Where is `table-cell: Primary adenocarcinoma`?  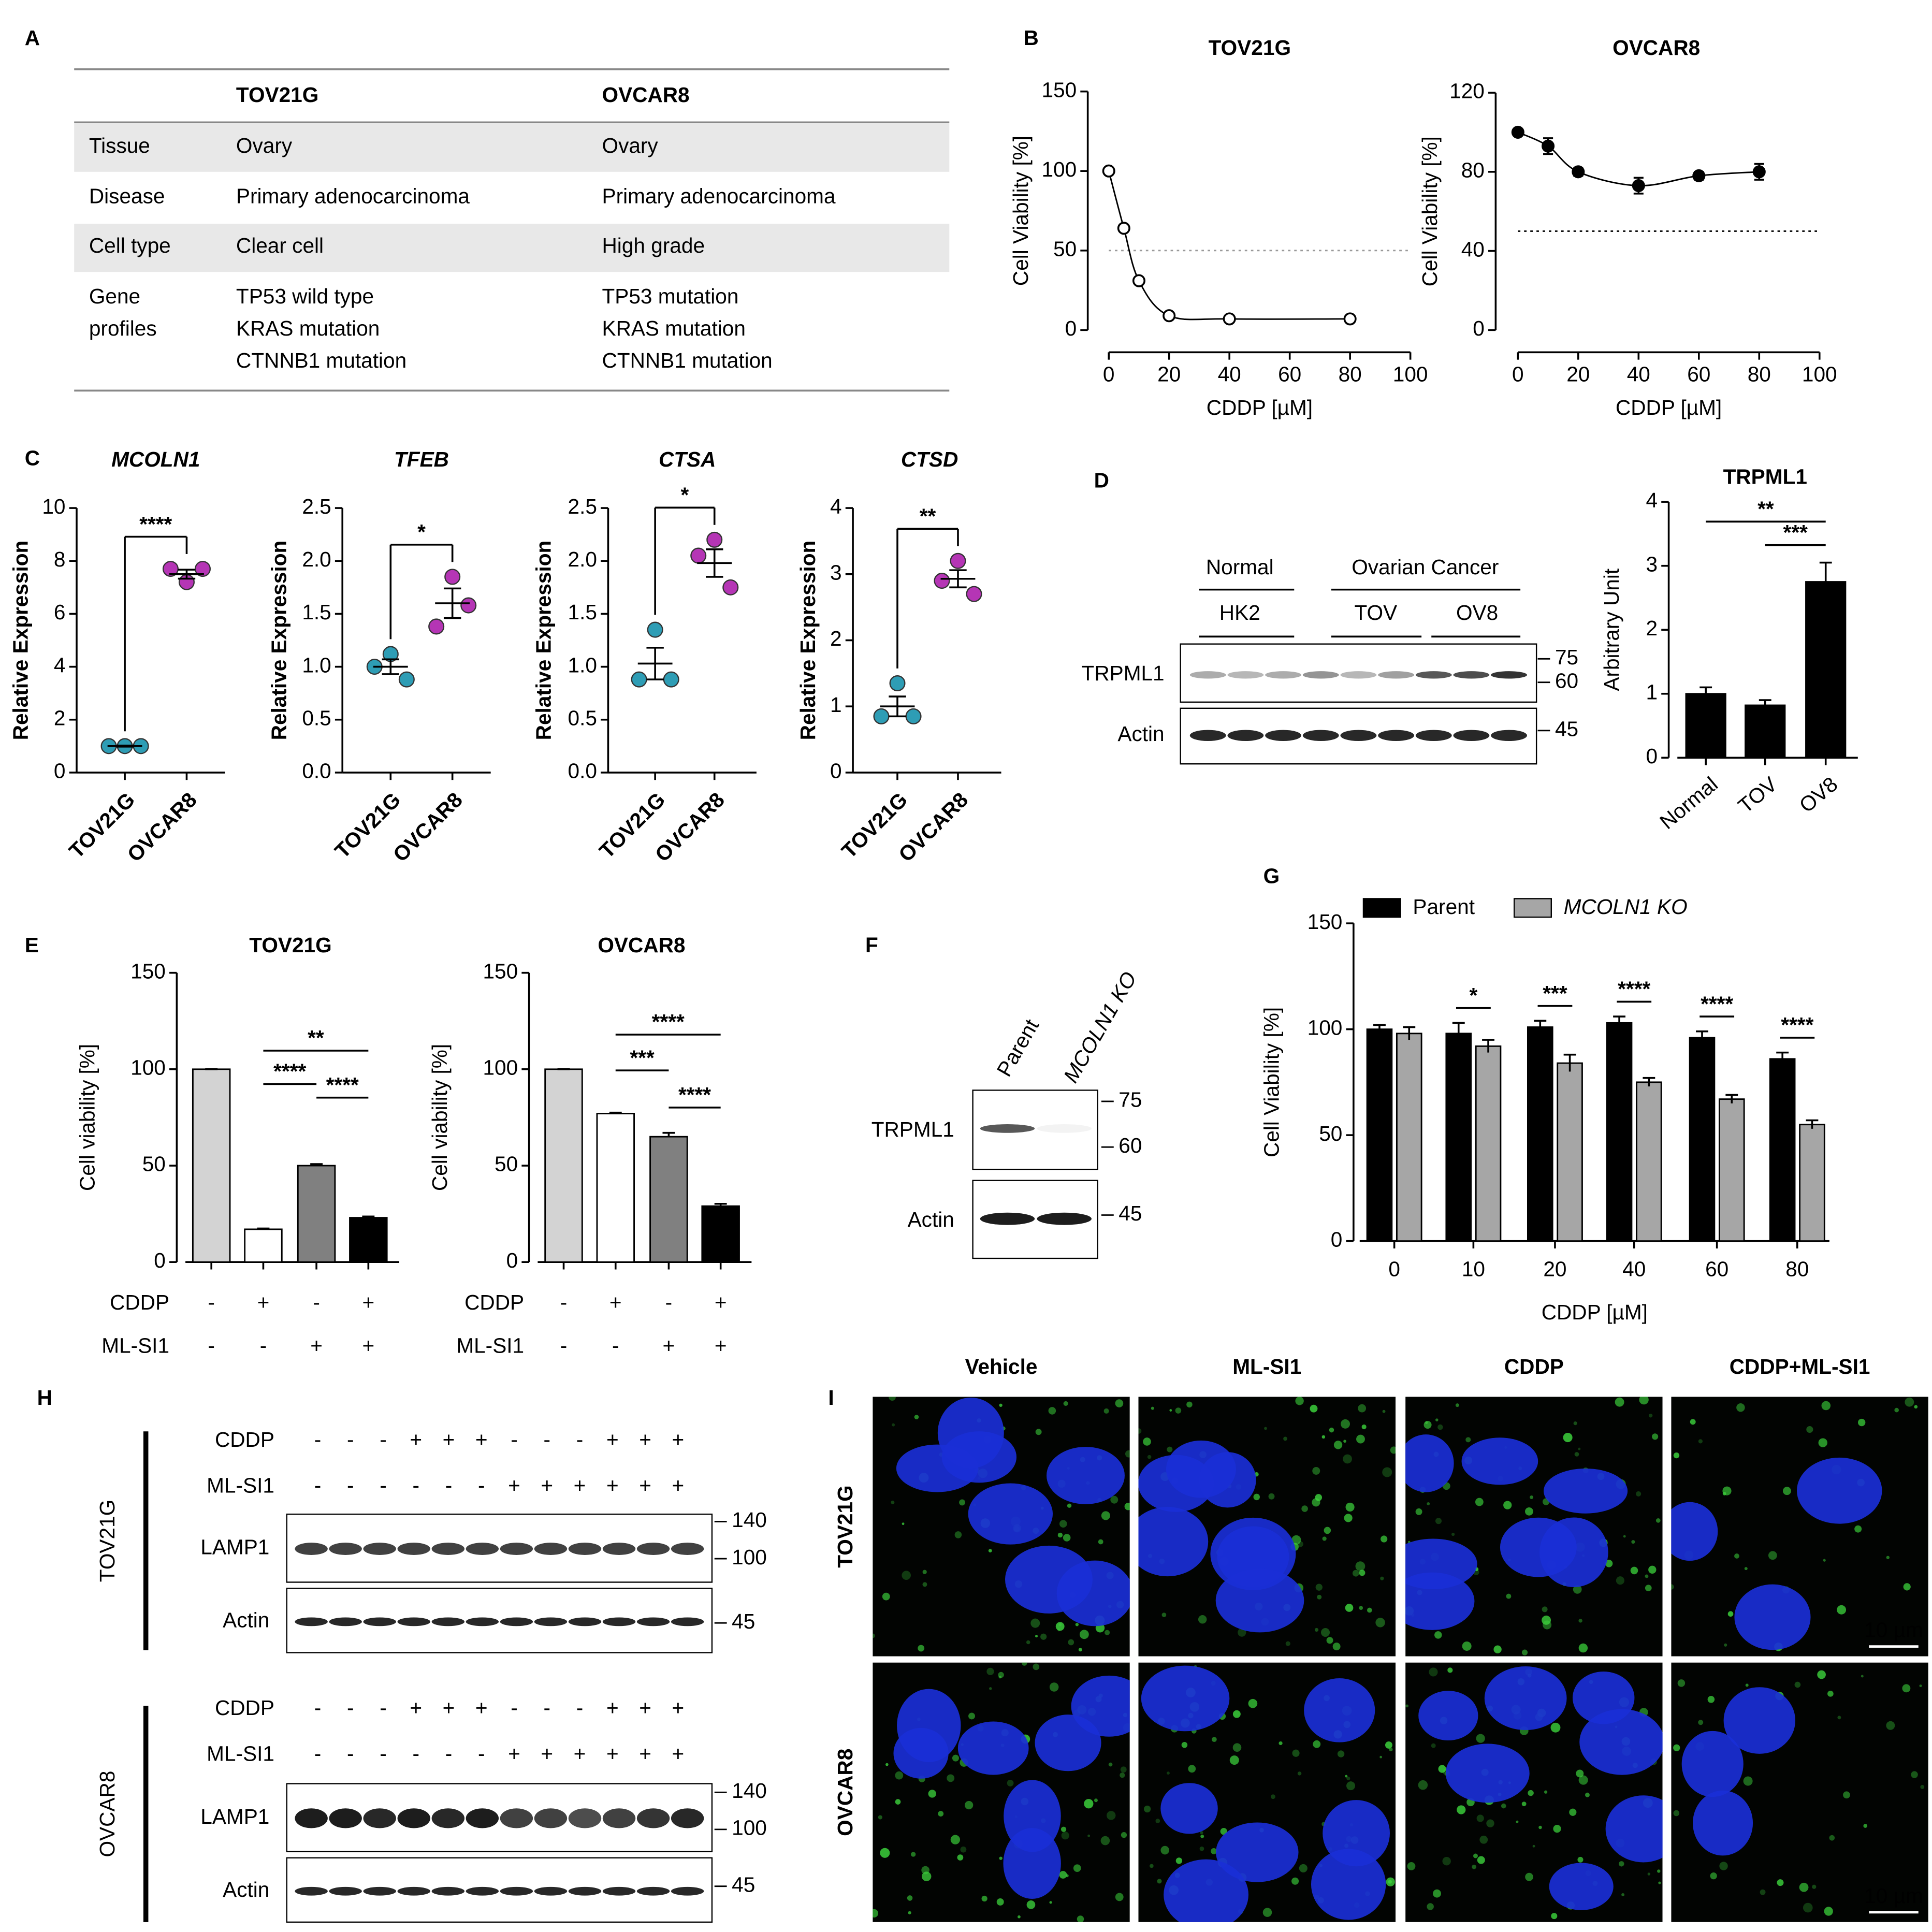
table-cell: Primary adenocarcinoma is located at coordinates (719, 196).